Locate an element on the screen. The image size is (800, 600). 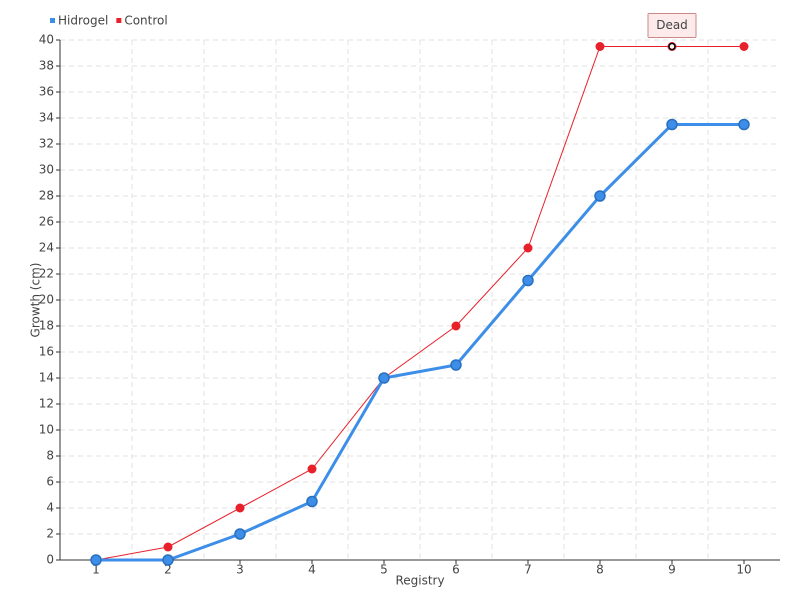
x-axis-label: Registry is located at coordinates (419, 581).